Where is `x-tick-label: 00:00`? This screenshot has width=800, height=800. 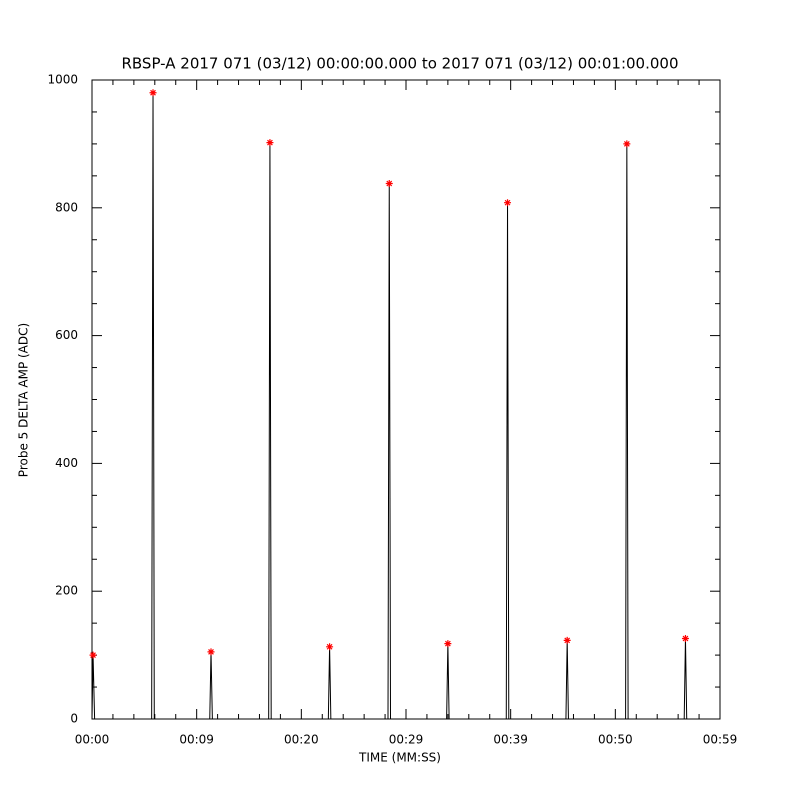 x-tick-label: 00:00 is located at coordinates (92, 740).